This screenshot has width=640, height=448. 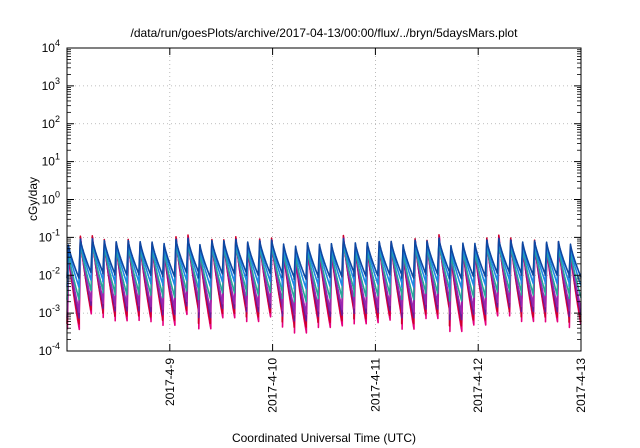 I want to click on x-tick-label: 2017-4-10, so click(x=273, y=385).